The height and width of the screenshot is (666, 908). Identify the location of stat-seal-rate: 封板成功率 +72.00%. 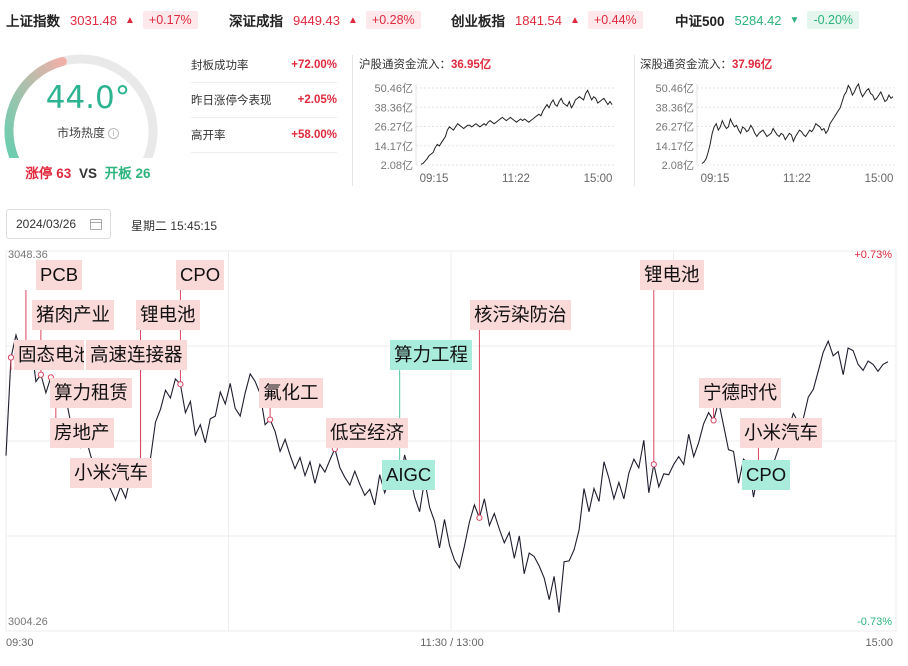
(264, 65).